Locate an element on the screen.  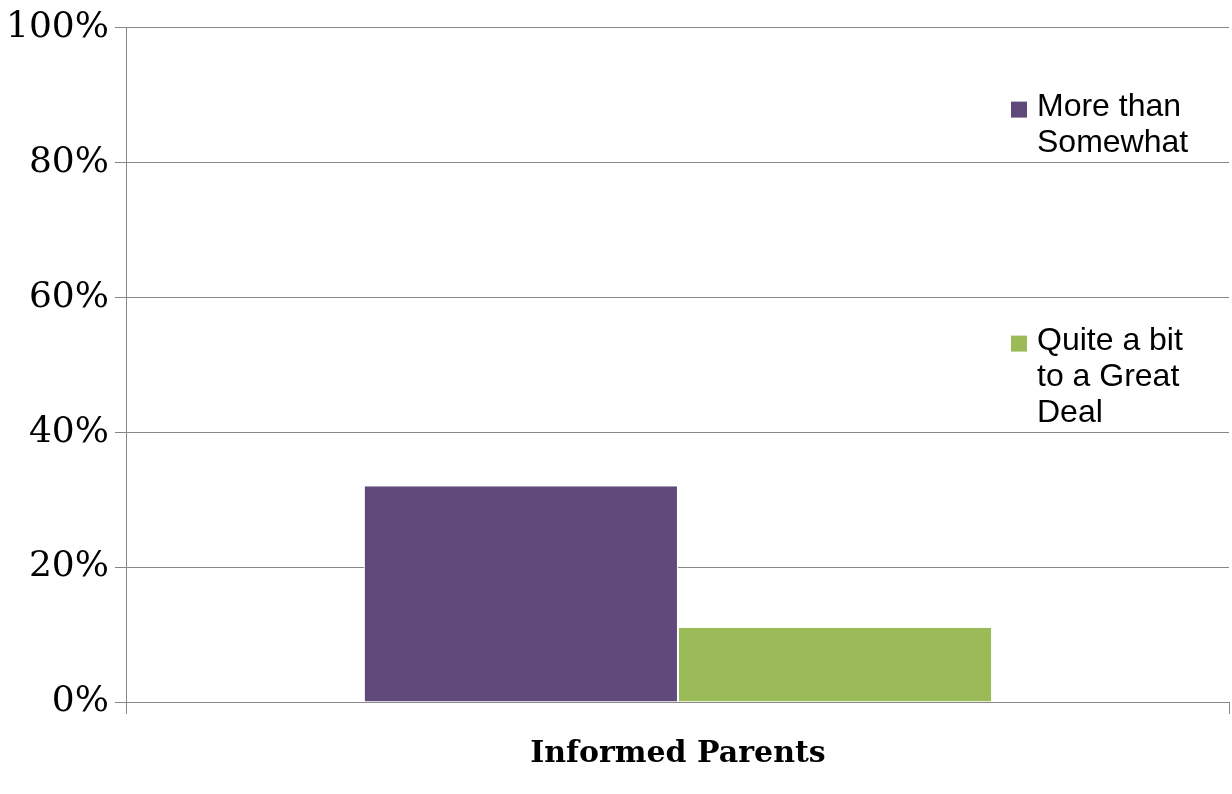
legend-label: More than Somewhat is located at coordinates (1113, 123).